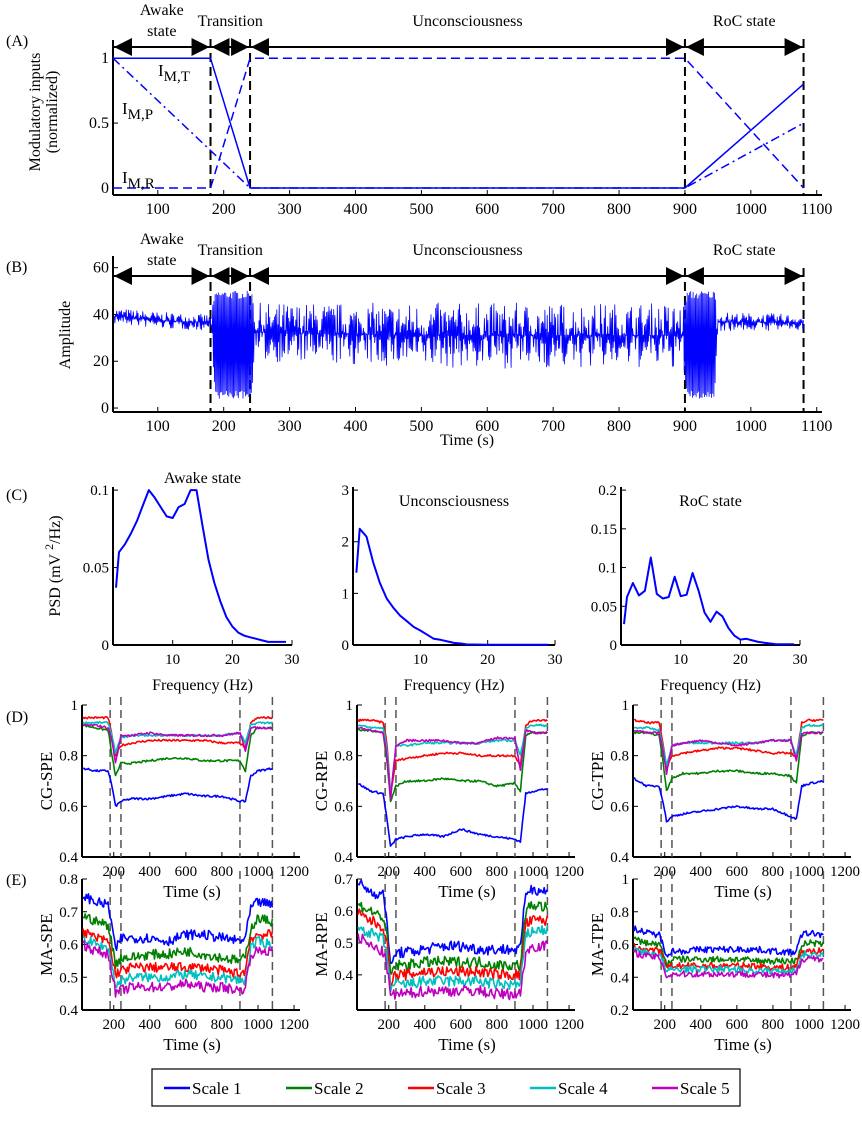  I want to click on chart-title: Awake state, so click(202, 478).